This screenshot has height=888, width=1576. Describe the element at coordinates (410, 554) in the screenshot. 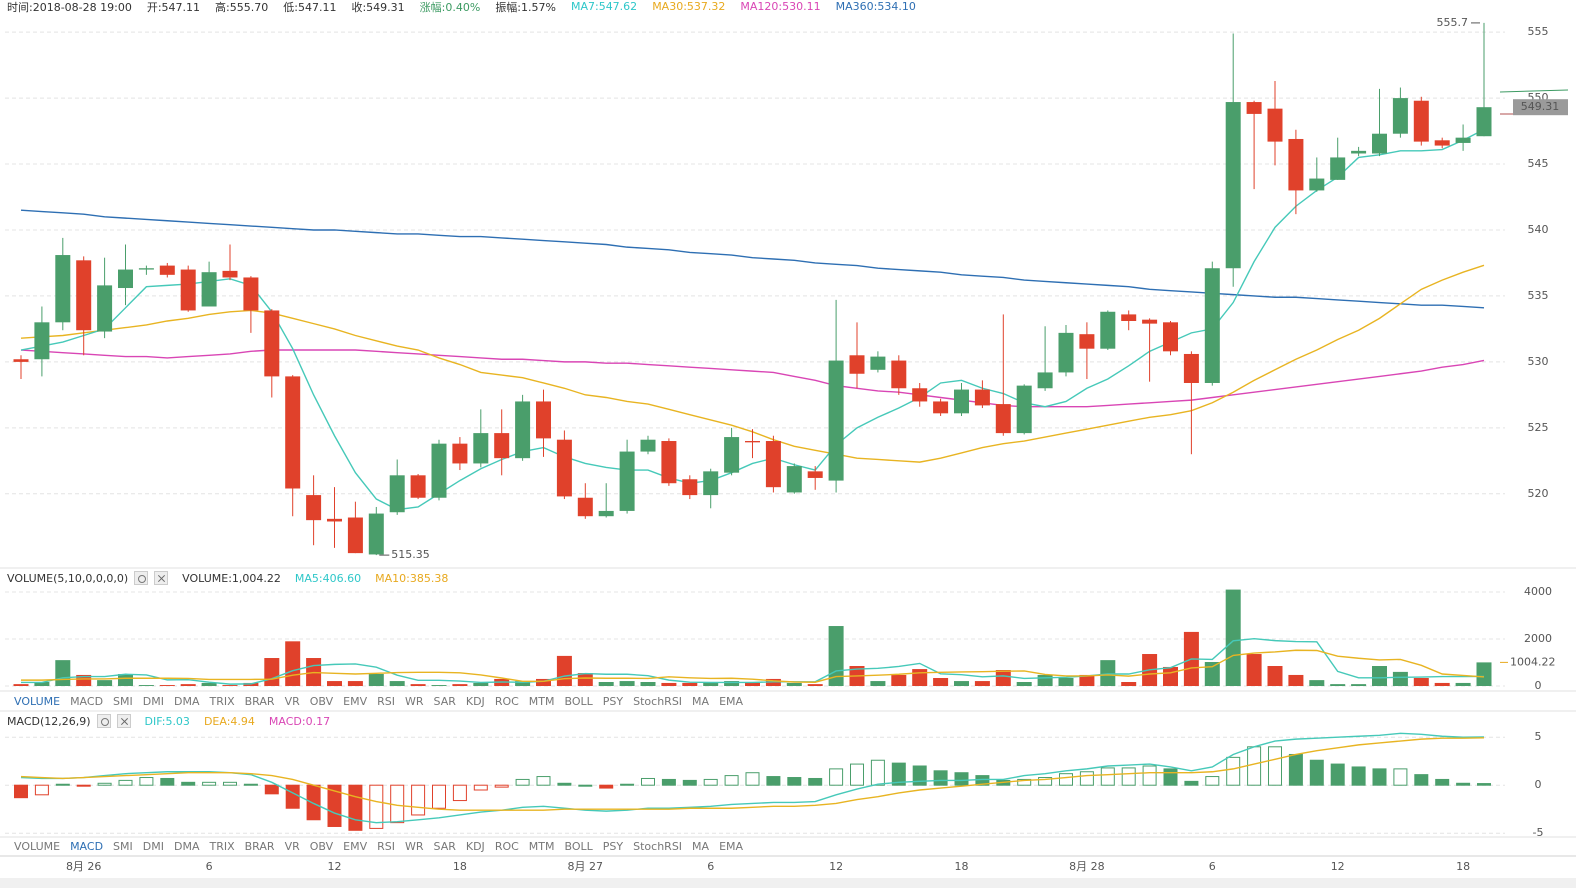

I see `min-label: 515.35` at that location.